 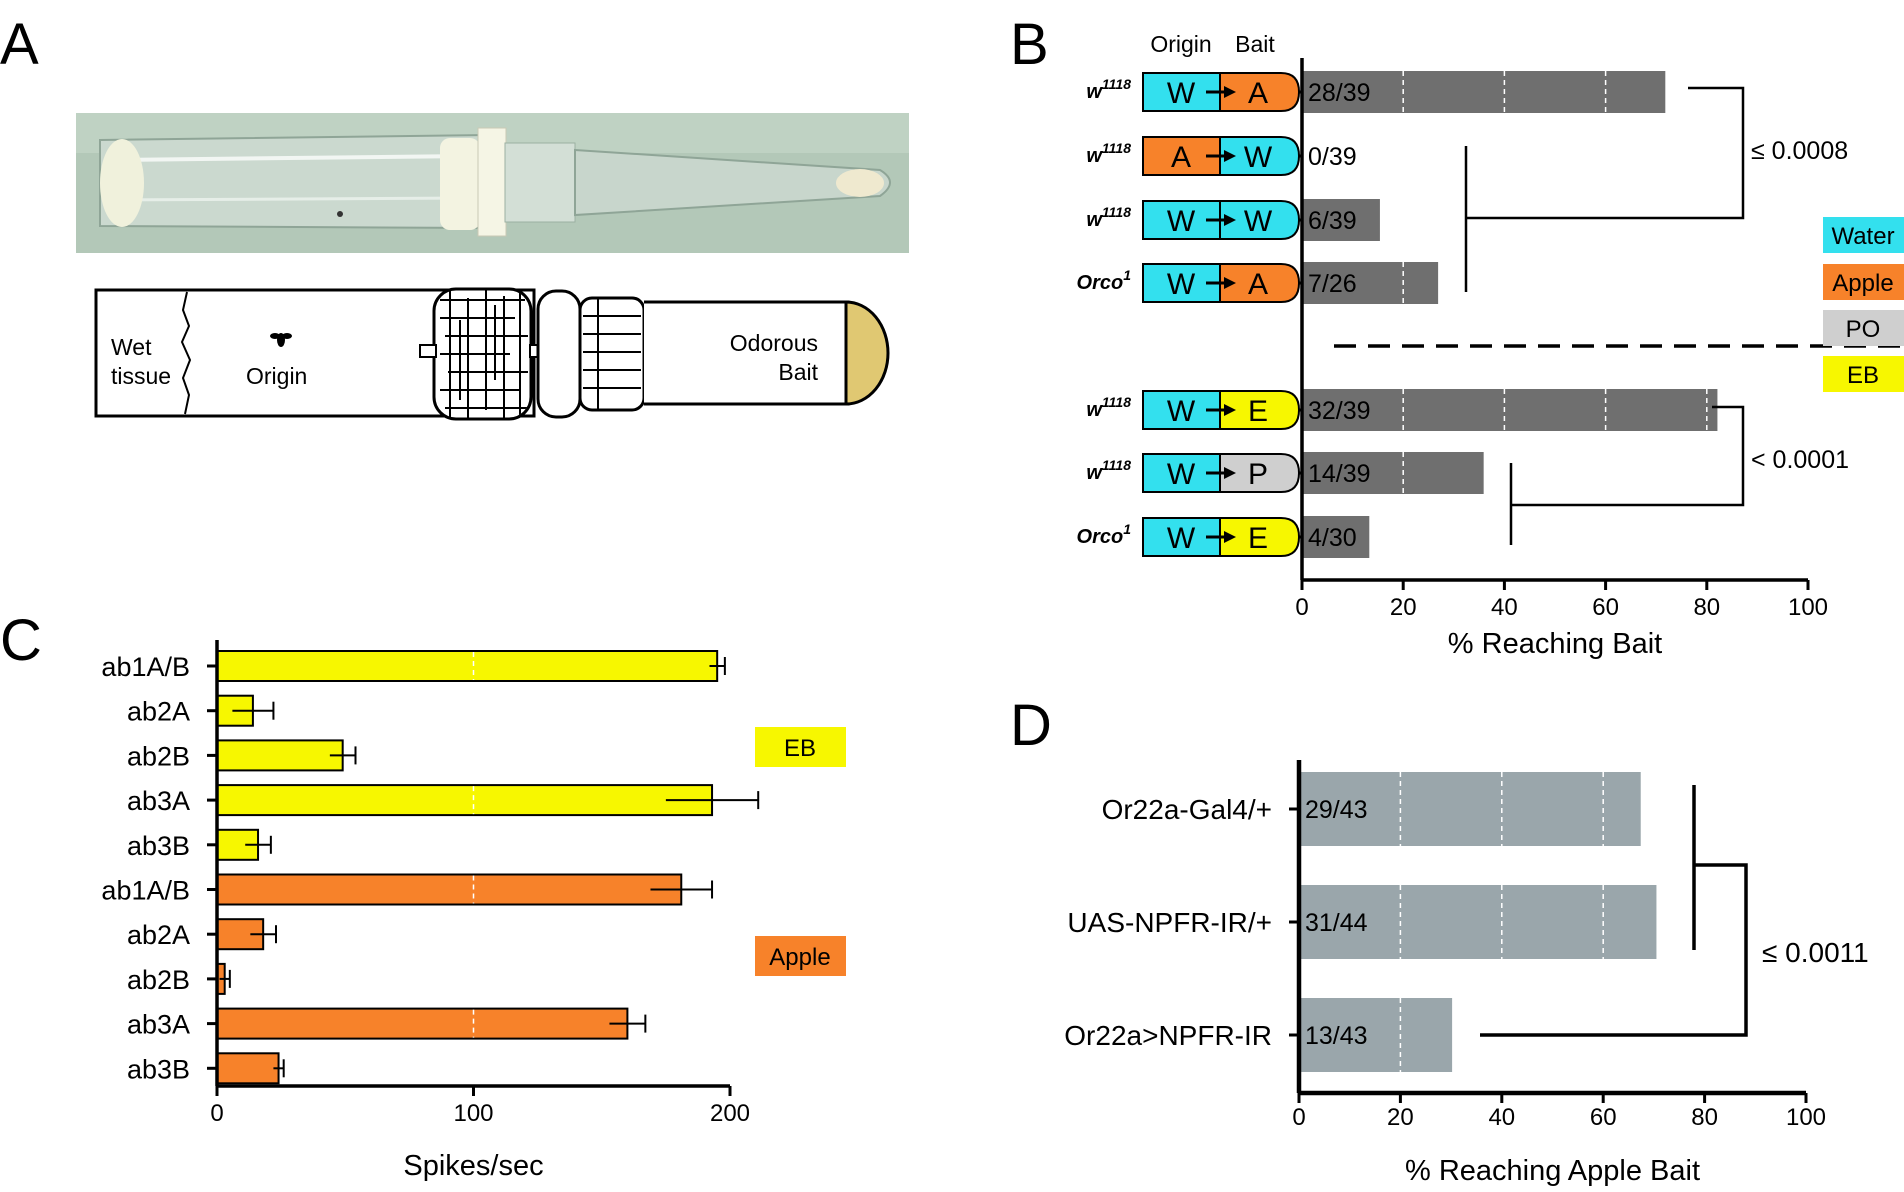 I want to click on bar-label-3: 13/43, so click(x=1336, y=1036).